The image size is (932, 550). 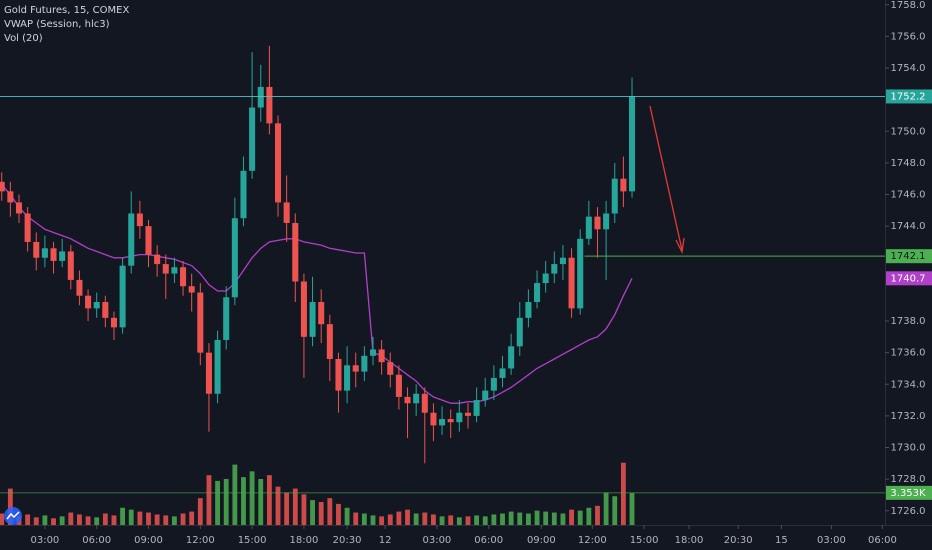 I want to click on x-tick-label: 12:00, so click(x=200, y=540).